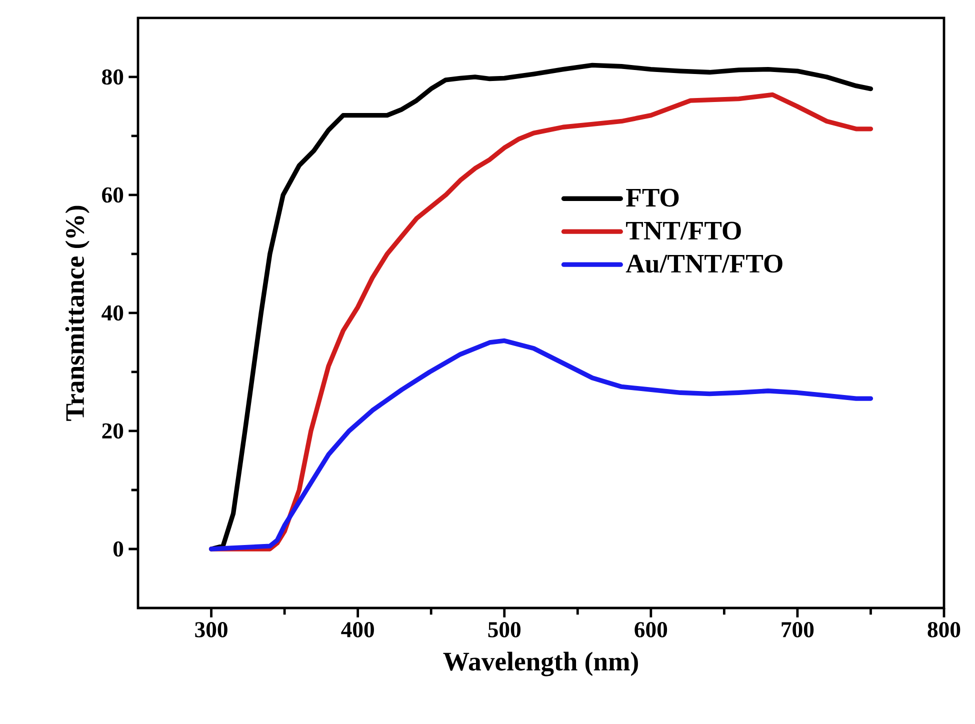  What do you see at coordinates (798, 630) in the screenshot?
I see `x-tick-label: 700` at bounding box center [798, 630].